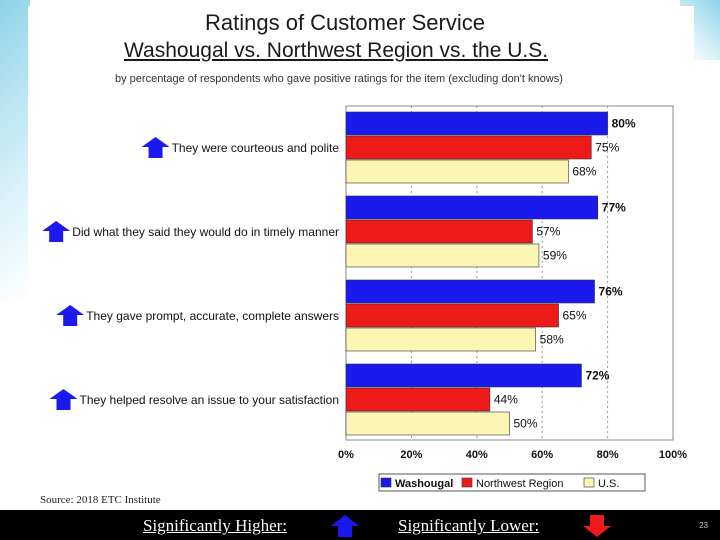  I want to click on significantly-higher-label: Significantly Higher:, so click(215, 525).